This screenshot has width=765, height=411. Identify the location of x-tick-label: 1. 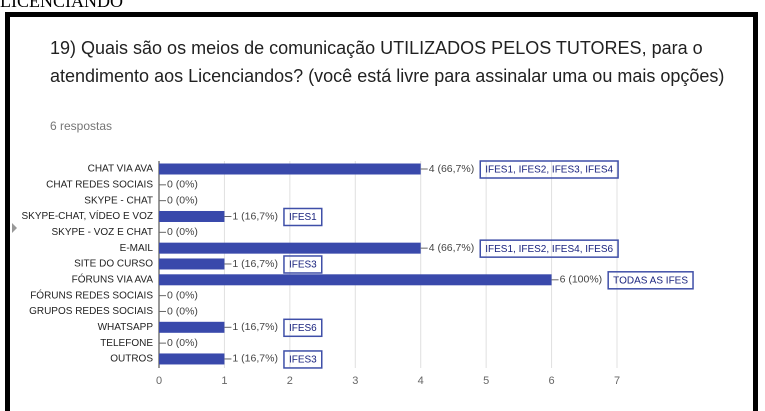
(224, 381).